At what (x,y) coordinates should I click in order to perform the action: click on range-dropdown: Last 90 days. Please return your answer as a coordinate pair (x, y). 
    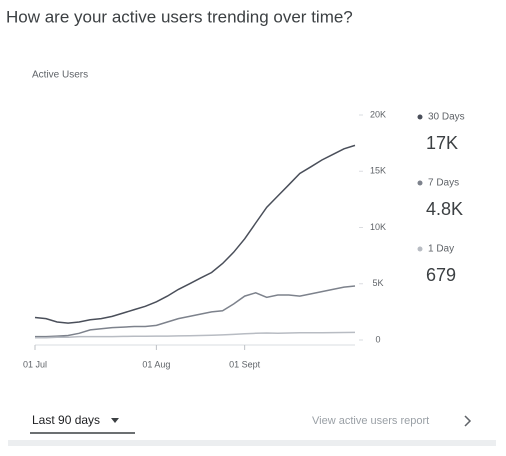
    Looking at the image, I should click on (82, 423).